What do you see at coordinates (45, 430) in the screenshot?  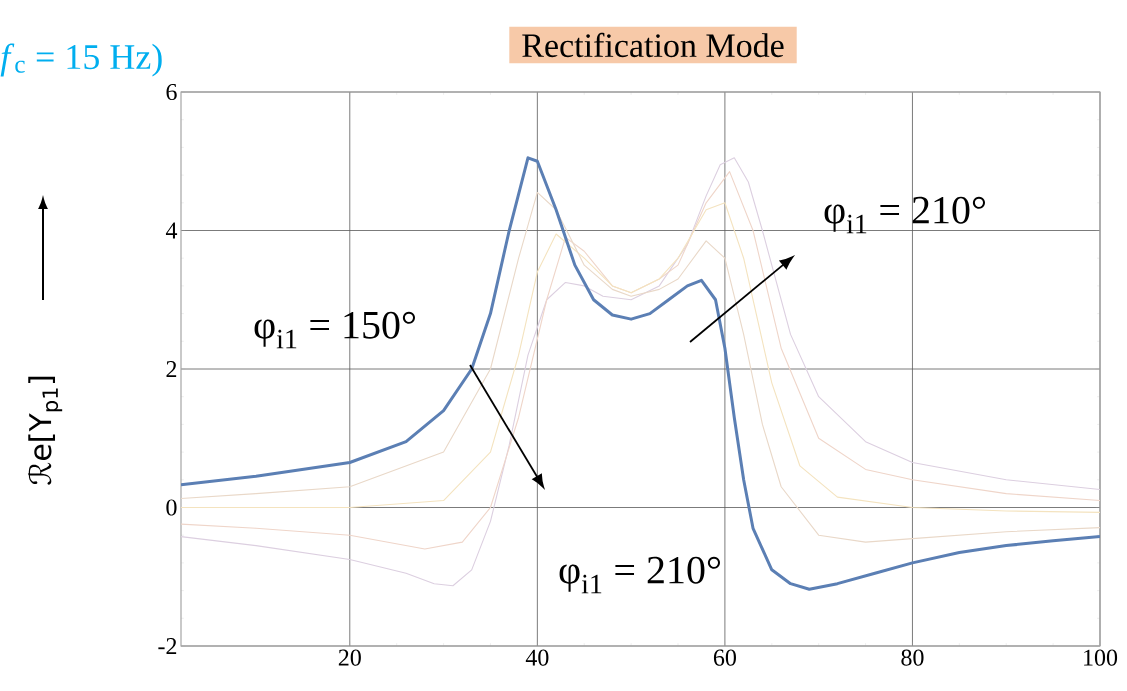 I see `y-axis-title: ℛe[Y$_{p1}$]` at bounding box center [45, 430].